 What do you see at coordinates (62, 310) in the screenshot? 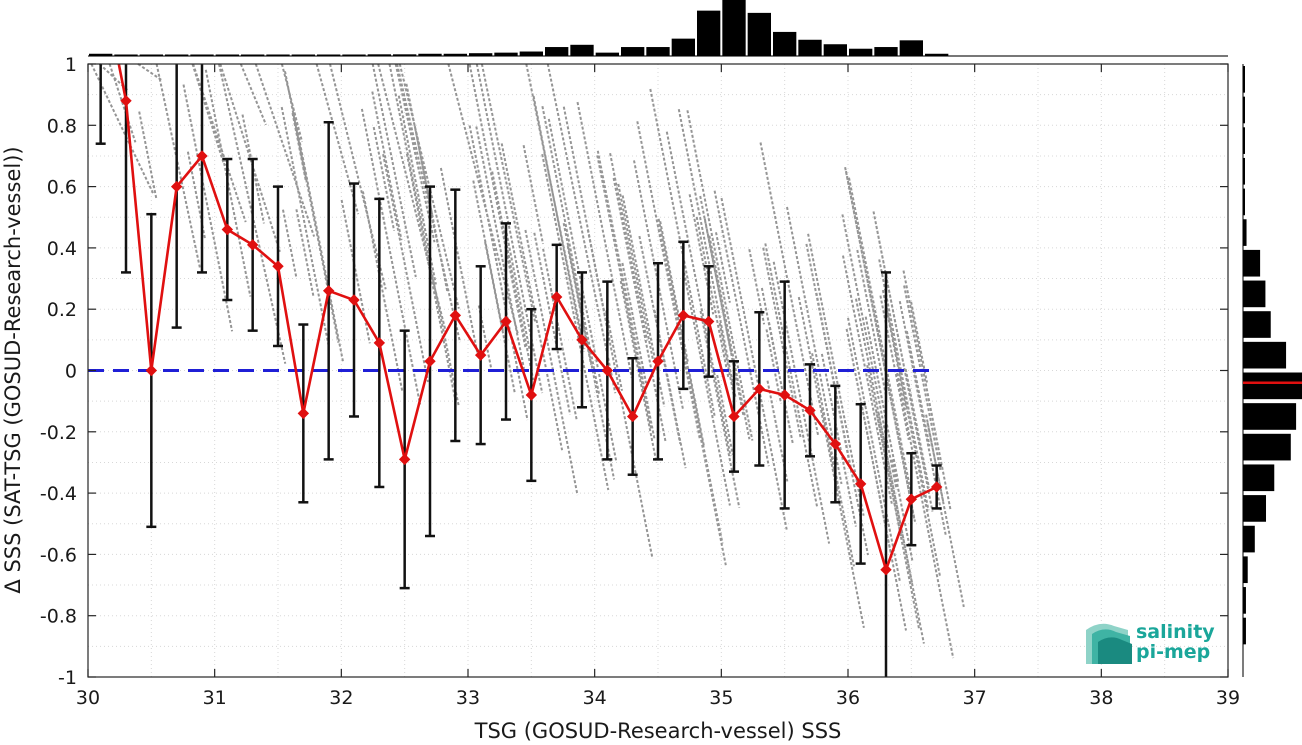
I see `y-tick-label: 0.2` at bounding box center [62, 310].